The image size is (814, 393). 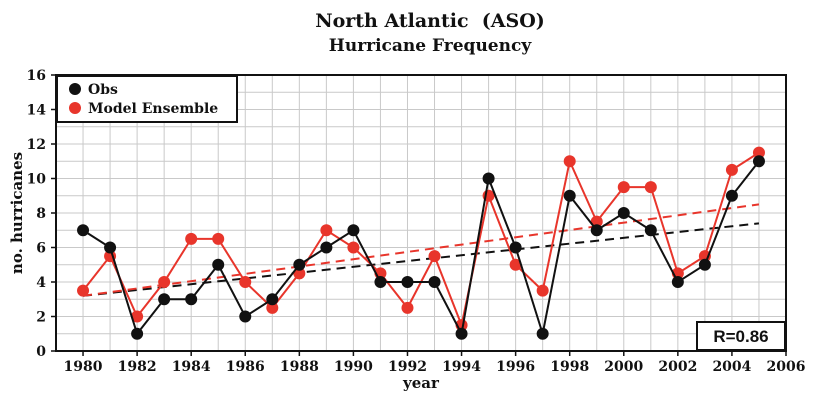 What do you see at coordinates (41, 283) in the screenshot?
I see `y-tick-label: 4` at bounding box center [41, 283].